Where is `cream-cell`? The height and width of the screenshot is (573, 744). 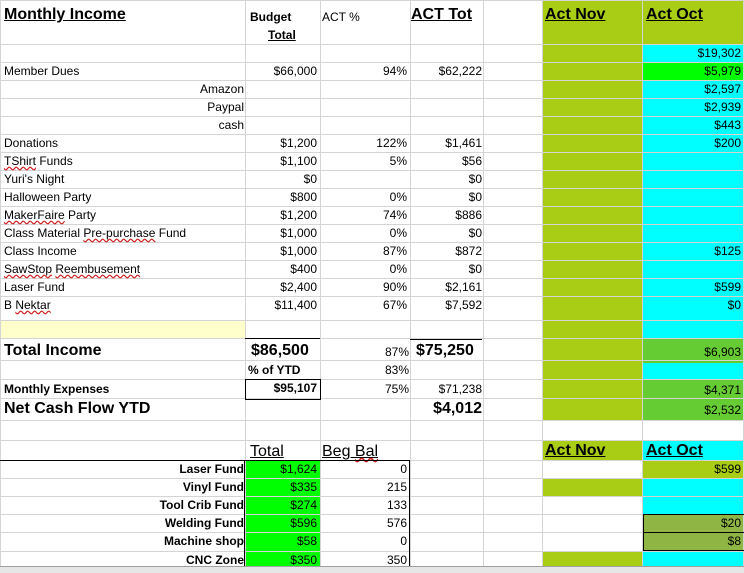
cream-cell is located at coordinates (122, 329).